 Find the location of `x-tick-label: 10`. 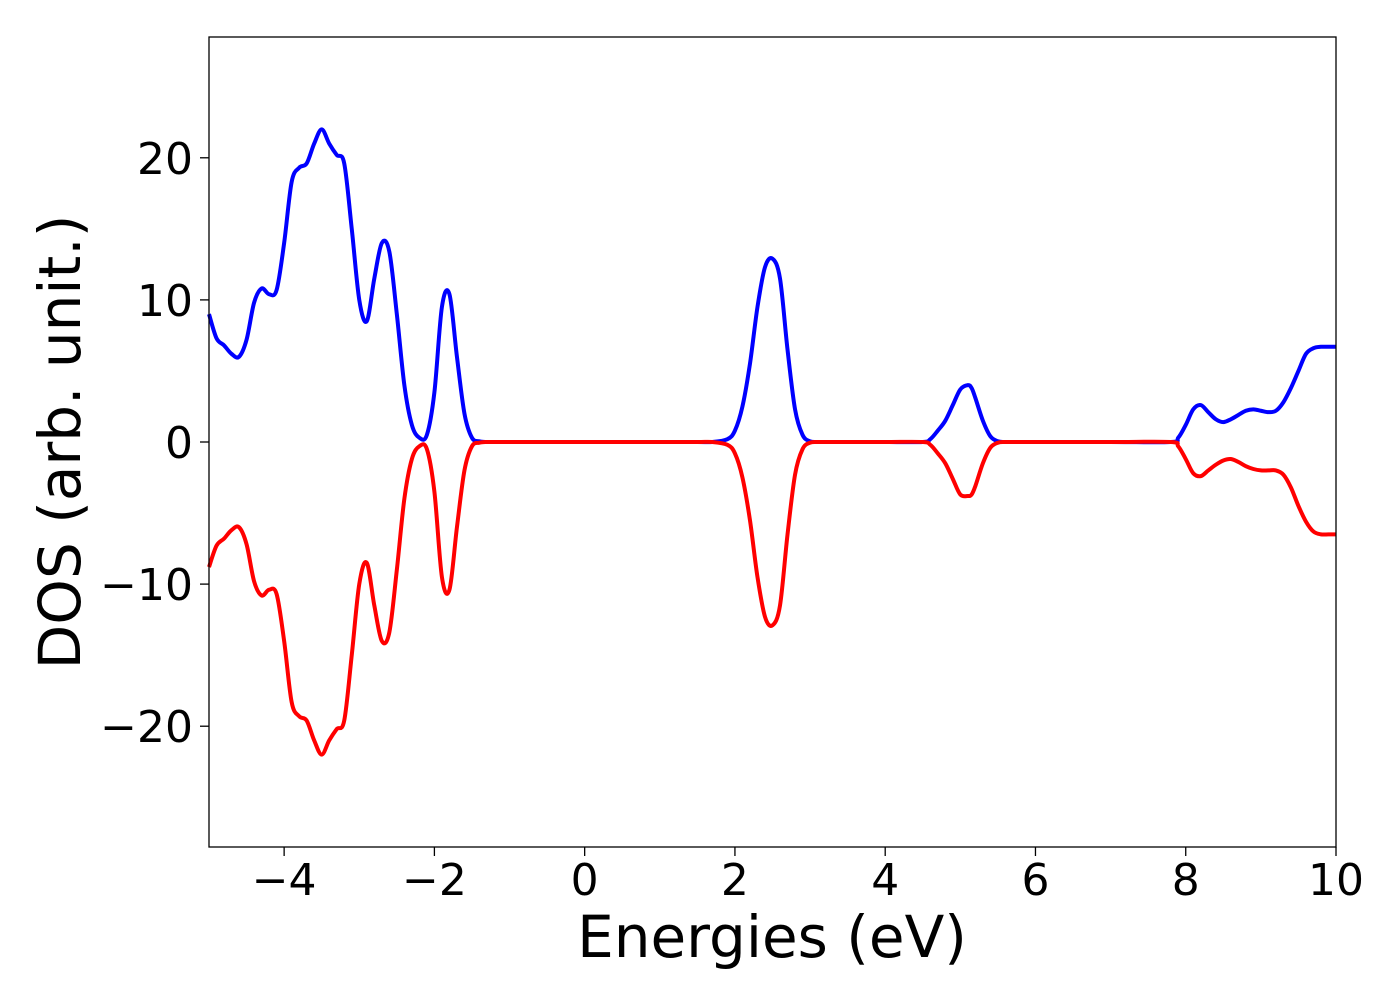

x-tick-label: 10 is located at coordinates (1336, 880).